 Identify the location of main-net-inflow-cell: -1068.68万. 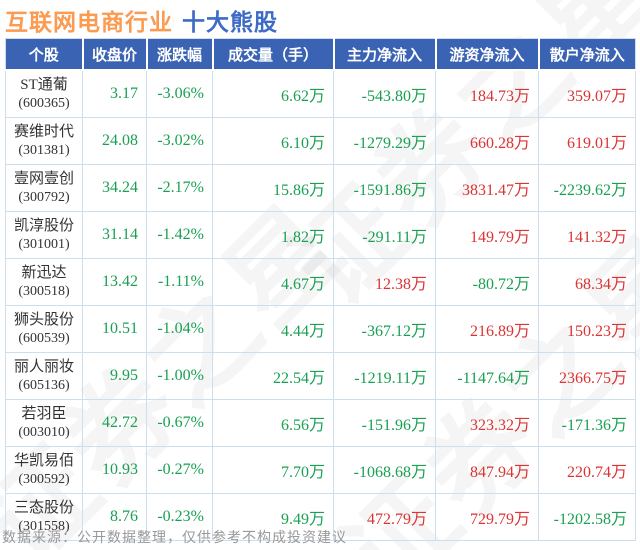
(384, 470).